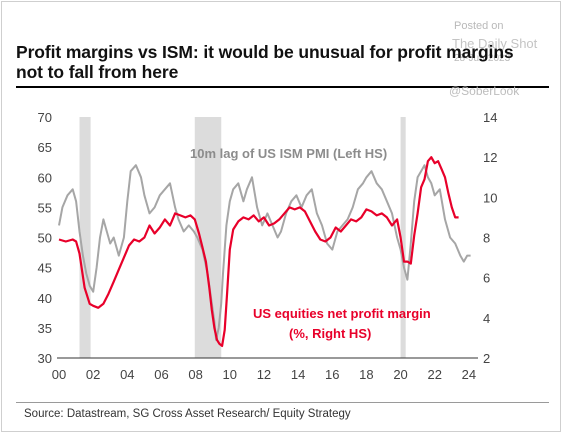 Image resolution: width=564 pixels, height=435 pixels. What do you see at coordinates (490, 117) in the screenshot?
I see `y-right-tick-label: 14` at bounding box center [490, 117].